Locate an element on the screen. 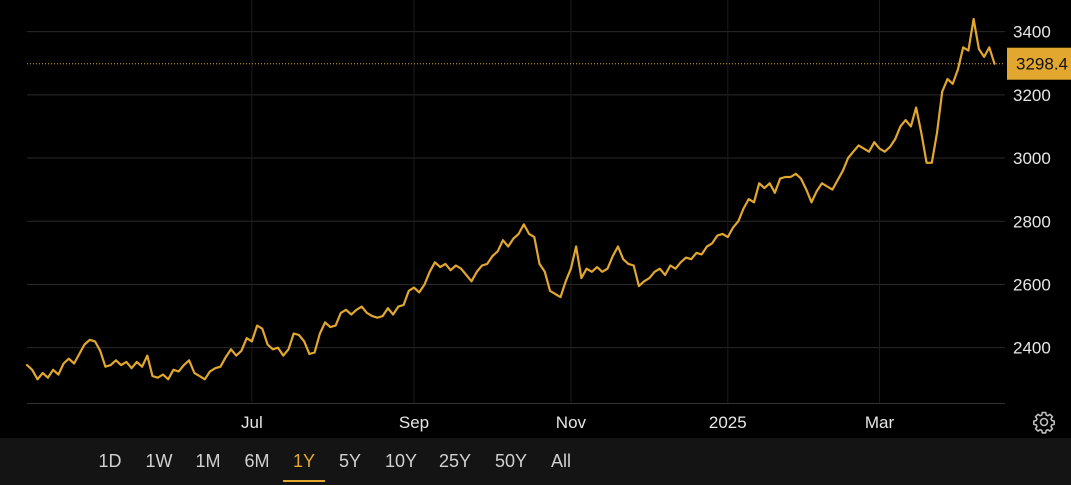 This screenshot has width=1071, height=485. y-tick-label: 2600 is located at coordinates (1032, 284).